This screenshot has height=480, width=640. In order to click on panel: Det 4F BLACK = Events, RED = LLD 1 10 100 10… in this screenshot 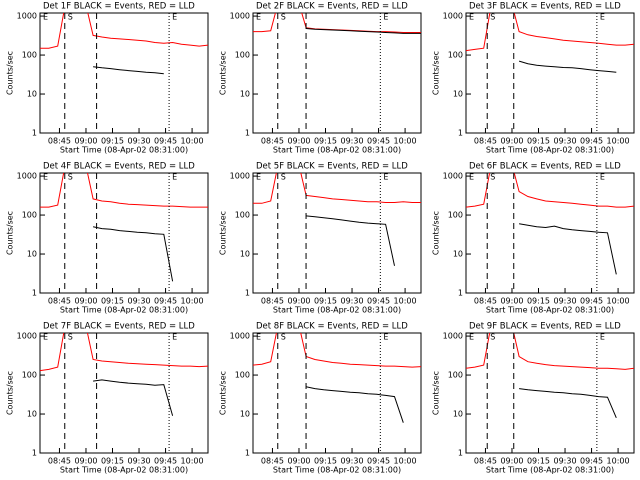, I will do `click(107, 238)`.